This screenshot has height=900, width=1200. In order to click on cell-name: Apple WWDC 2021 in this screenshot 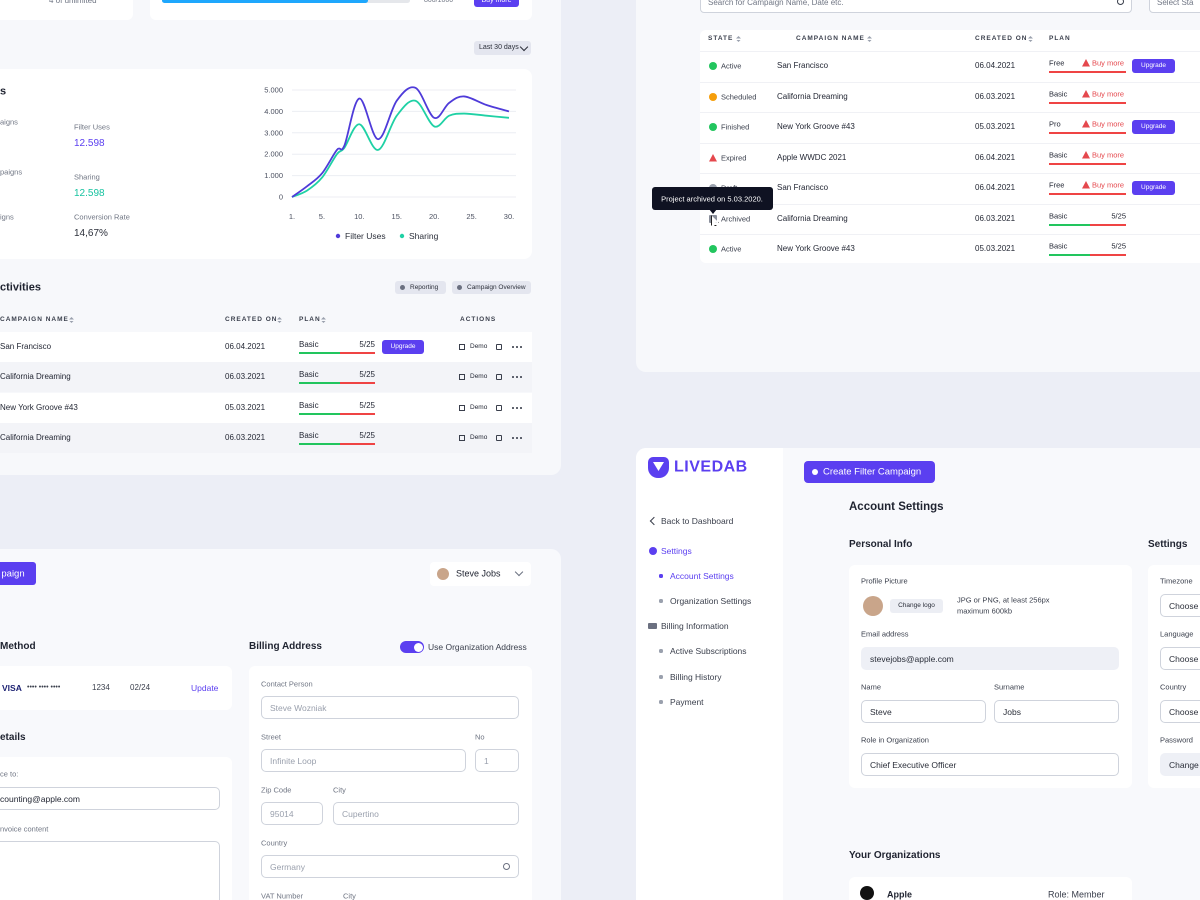, I will do `click(812, 158)`.